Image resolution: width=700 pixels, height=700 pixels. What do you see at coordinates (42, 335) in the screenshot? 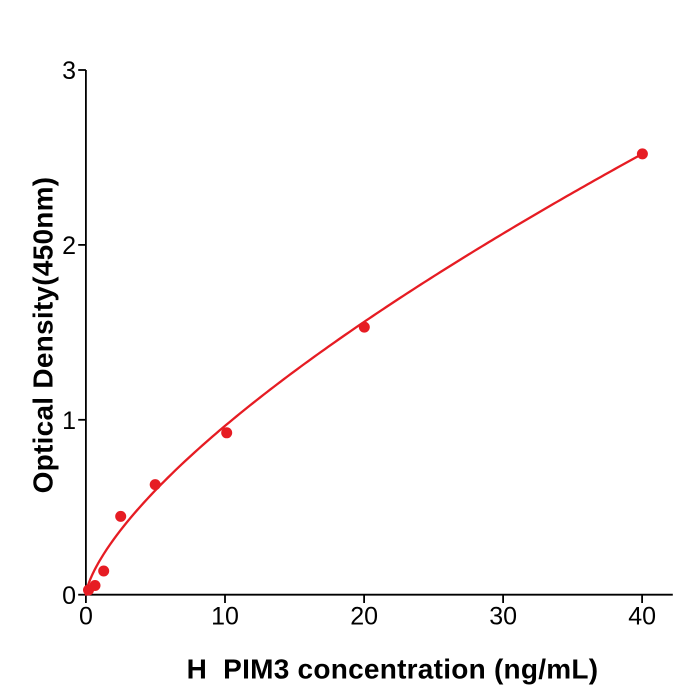
I see `svg-text: Optical Density(450nm)` at bounding box center [42, 335].